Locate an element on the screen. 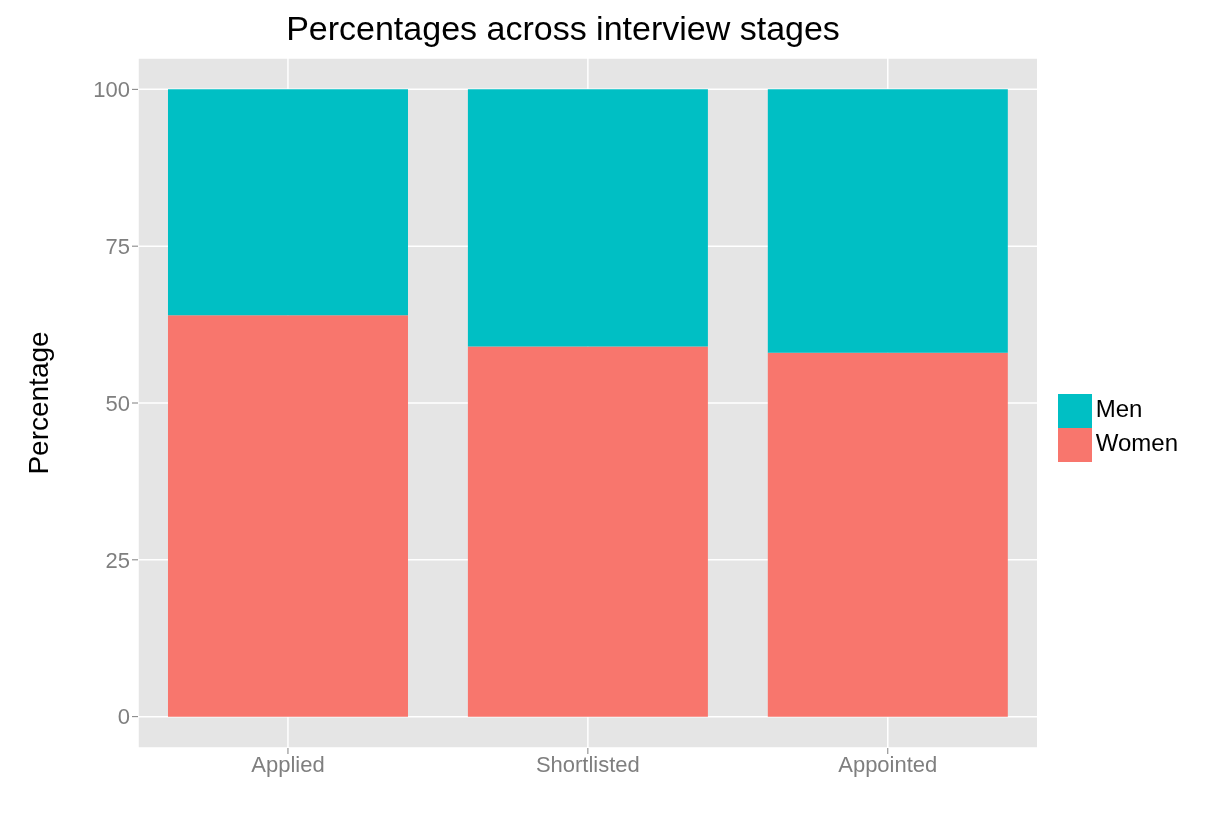 The image size is (1223, 819). y-tick-label: 100 is located at coordinates (111, 90).